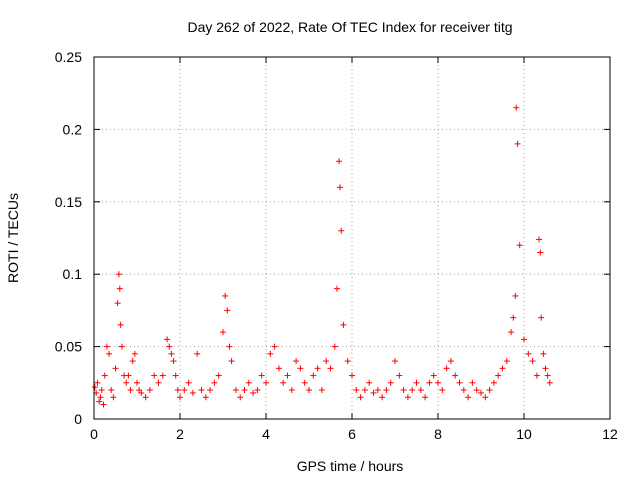  Describe the element at coordinates (73, 129) in the screenshot. I see `y-tick-label: 0.2` at that location.